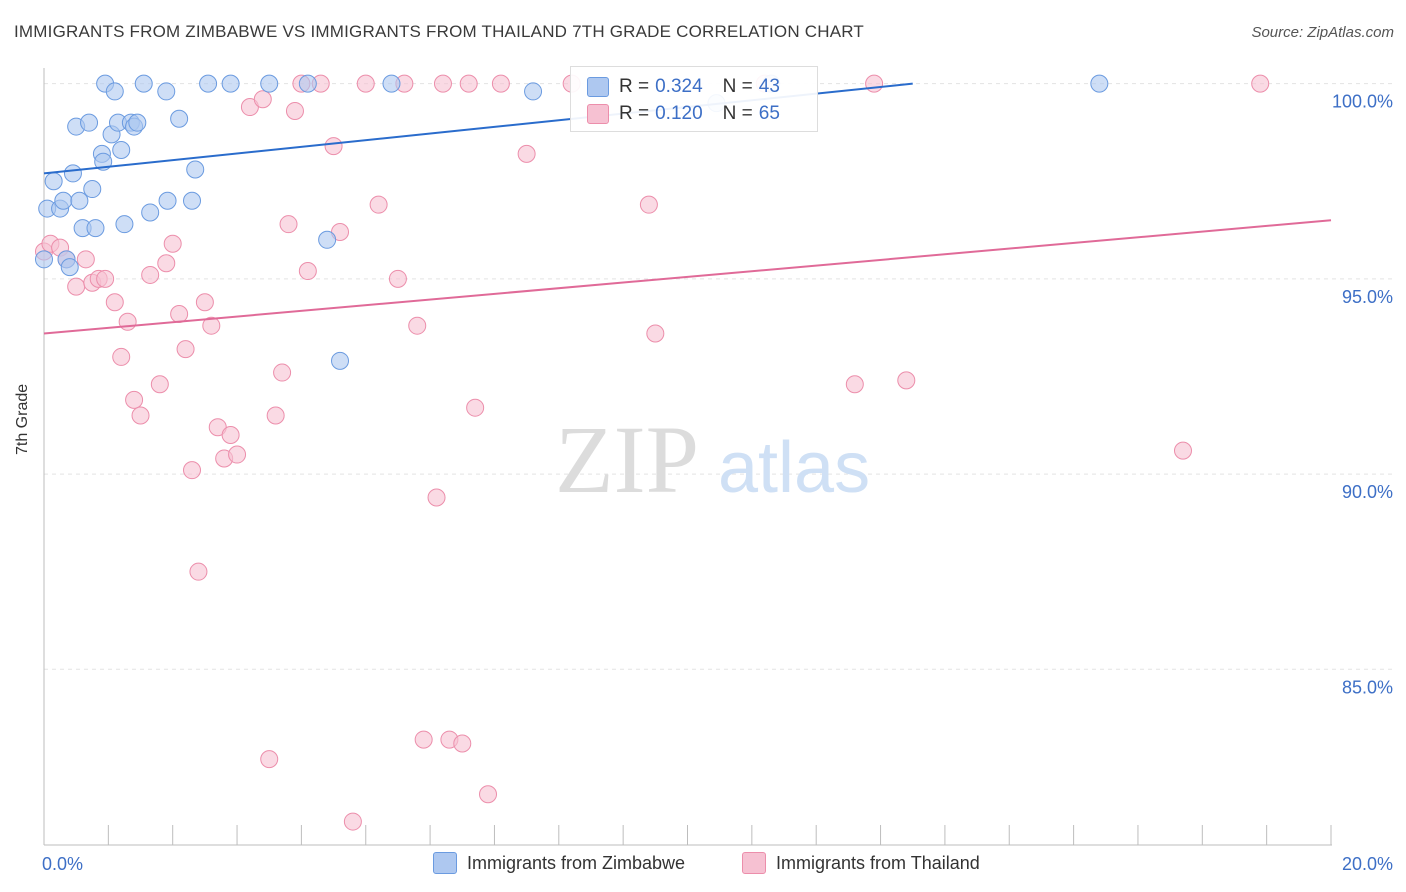  What do you see at coordinates (679, 86) in the screenshot?
I see `legend-r-value-zimbabwe: 0.324` at bounding box center [679, 86].